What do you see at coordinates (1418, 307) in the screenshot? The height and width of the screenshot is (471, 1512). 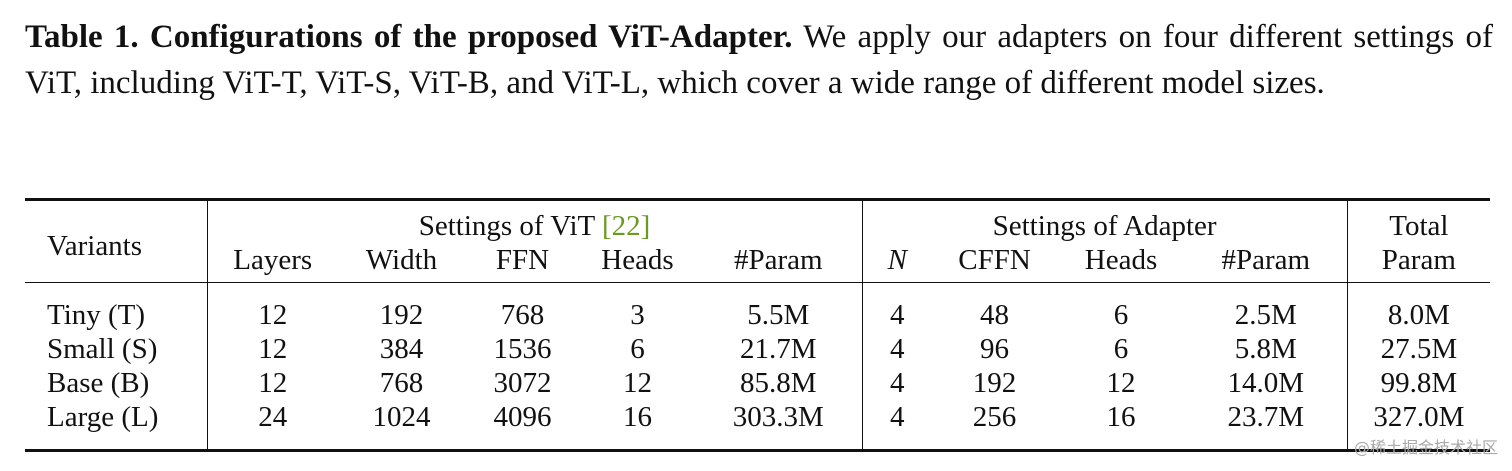 I see `cell: 8.0M` at bounding box center [1418, 307].